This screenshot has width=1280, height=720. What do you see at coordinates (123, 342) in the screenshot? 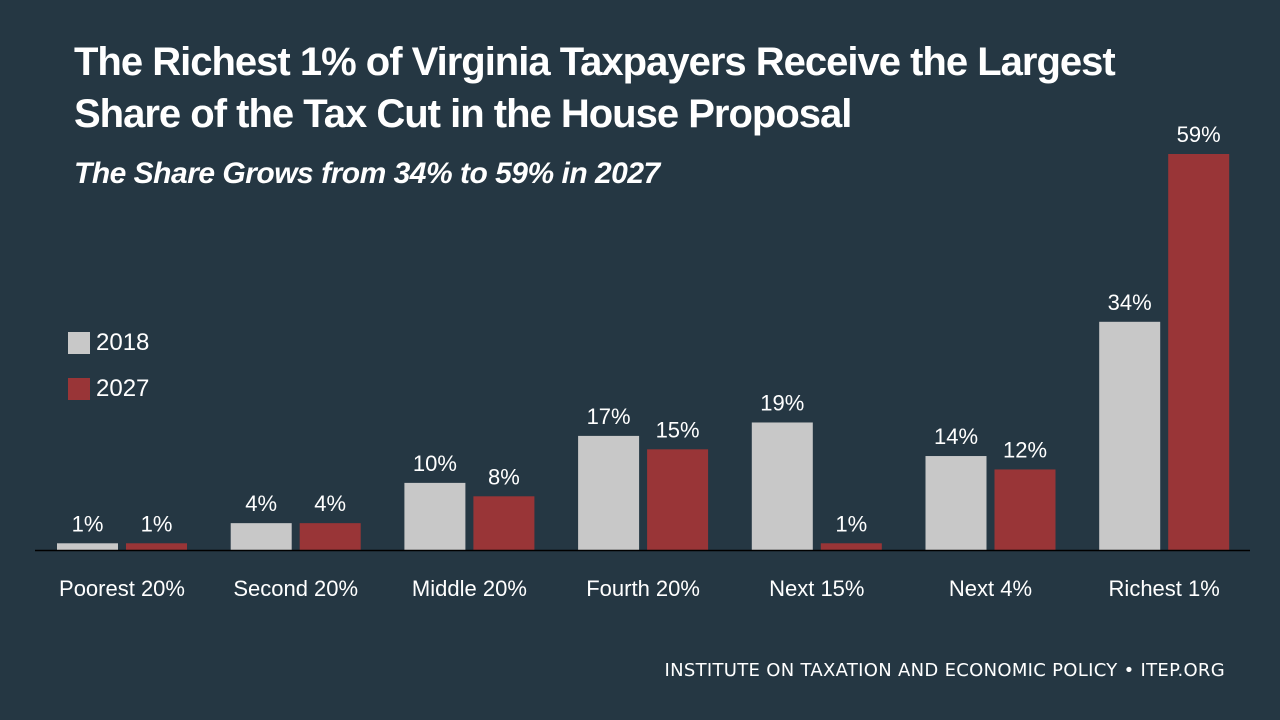
I see `legend-label-2018: 2018` at bounding box center [123, 342].